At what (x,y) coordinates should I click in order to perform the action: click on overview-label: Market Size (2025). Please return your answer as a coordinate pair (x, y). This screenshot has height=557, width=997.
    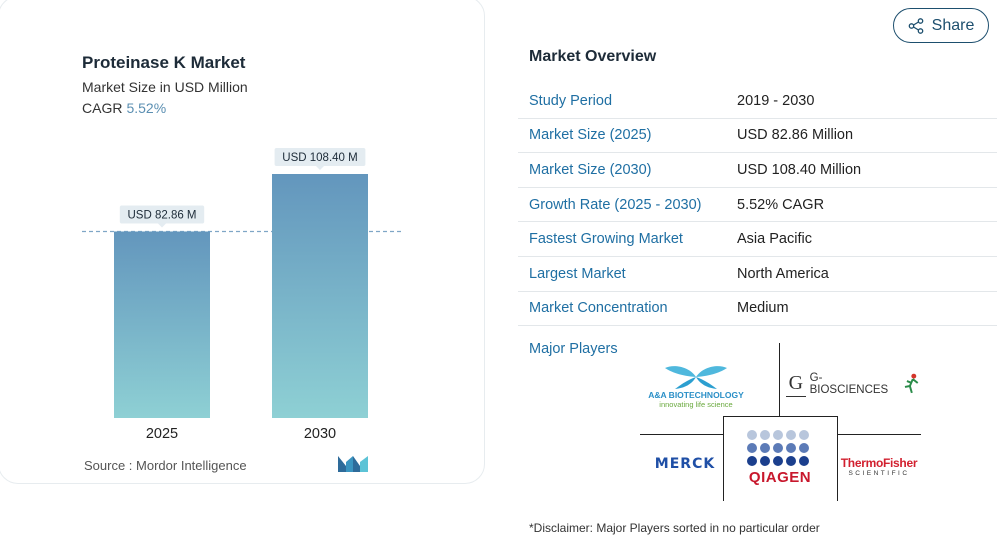
    Looking at the image, I should click on (590, 135).